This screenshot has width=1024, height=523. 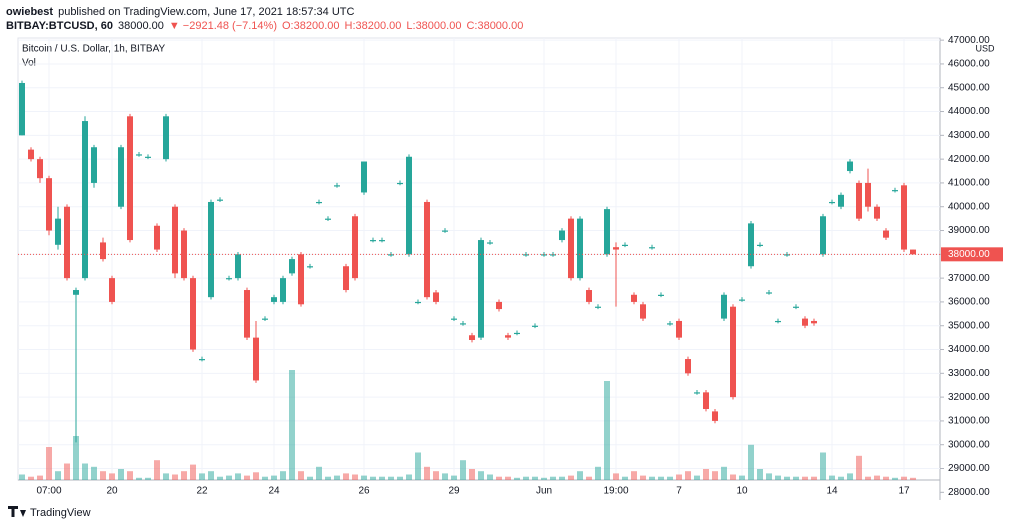 I want to click on x-tick-label: 7, so click(x=679, y=491).